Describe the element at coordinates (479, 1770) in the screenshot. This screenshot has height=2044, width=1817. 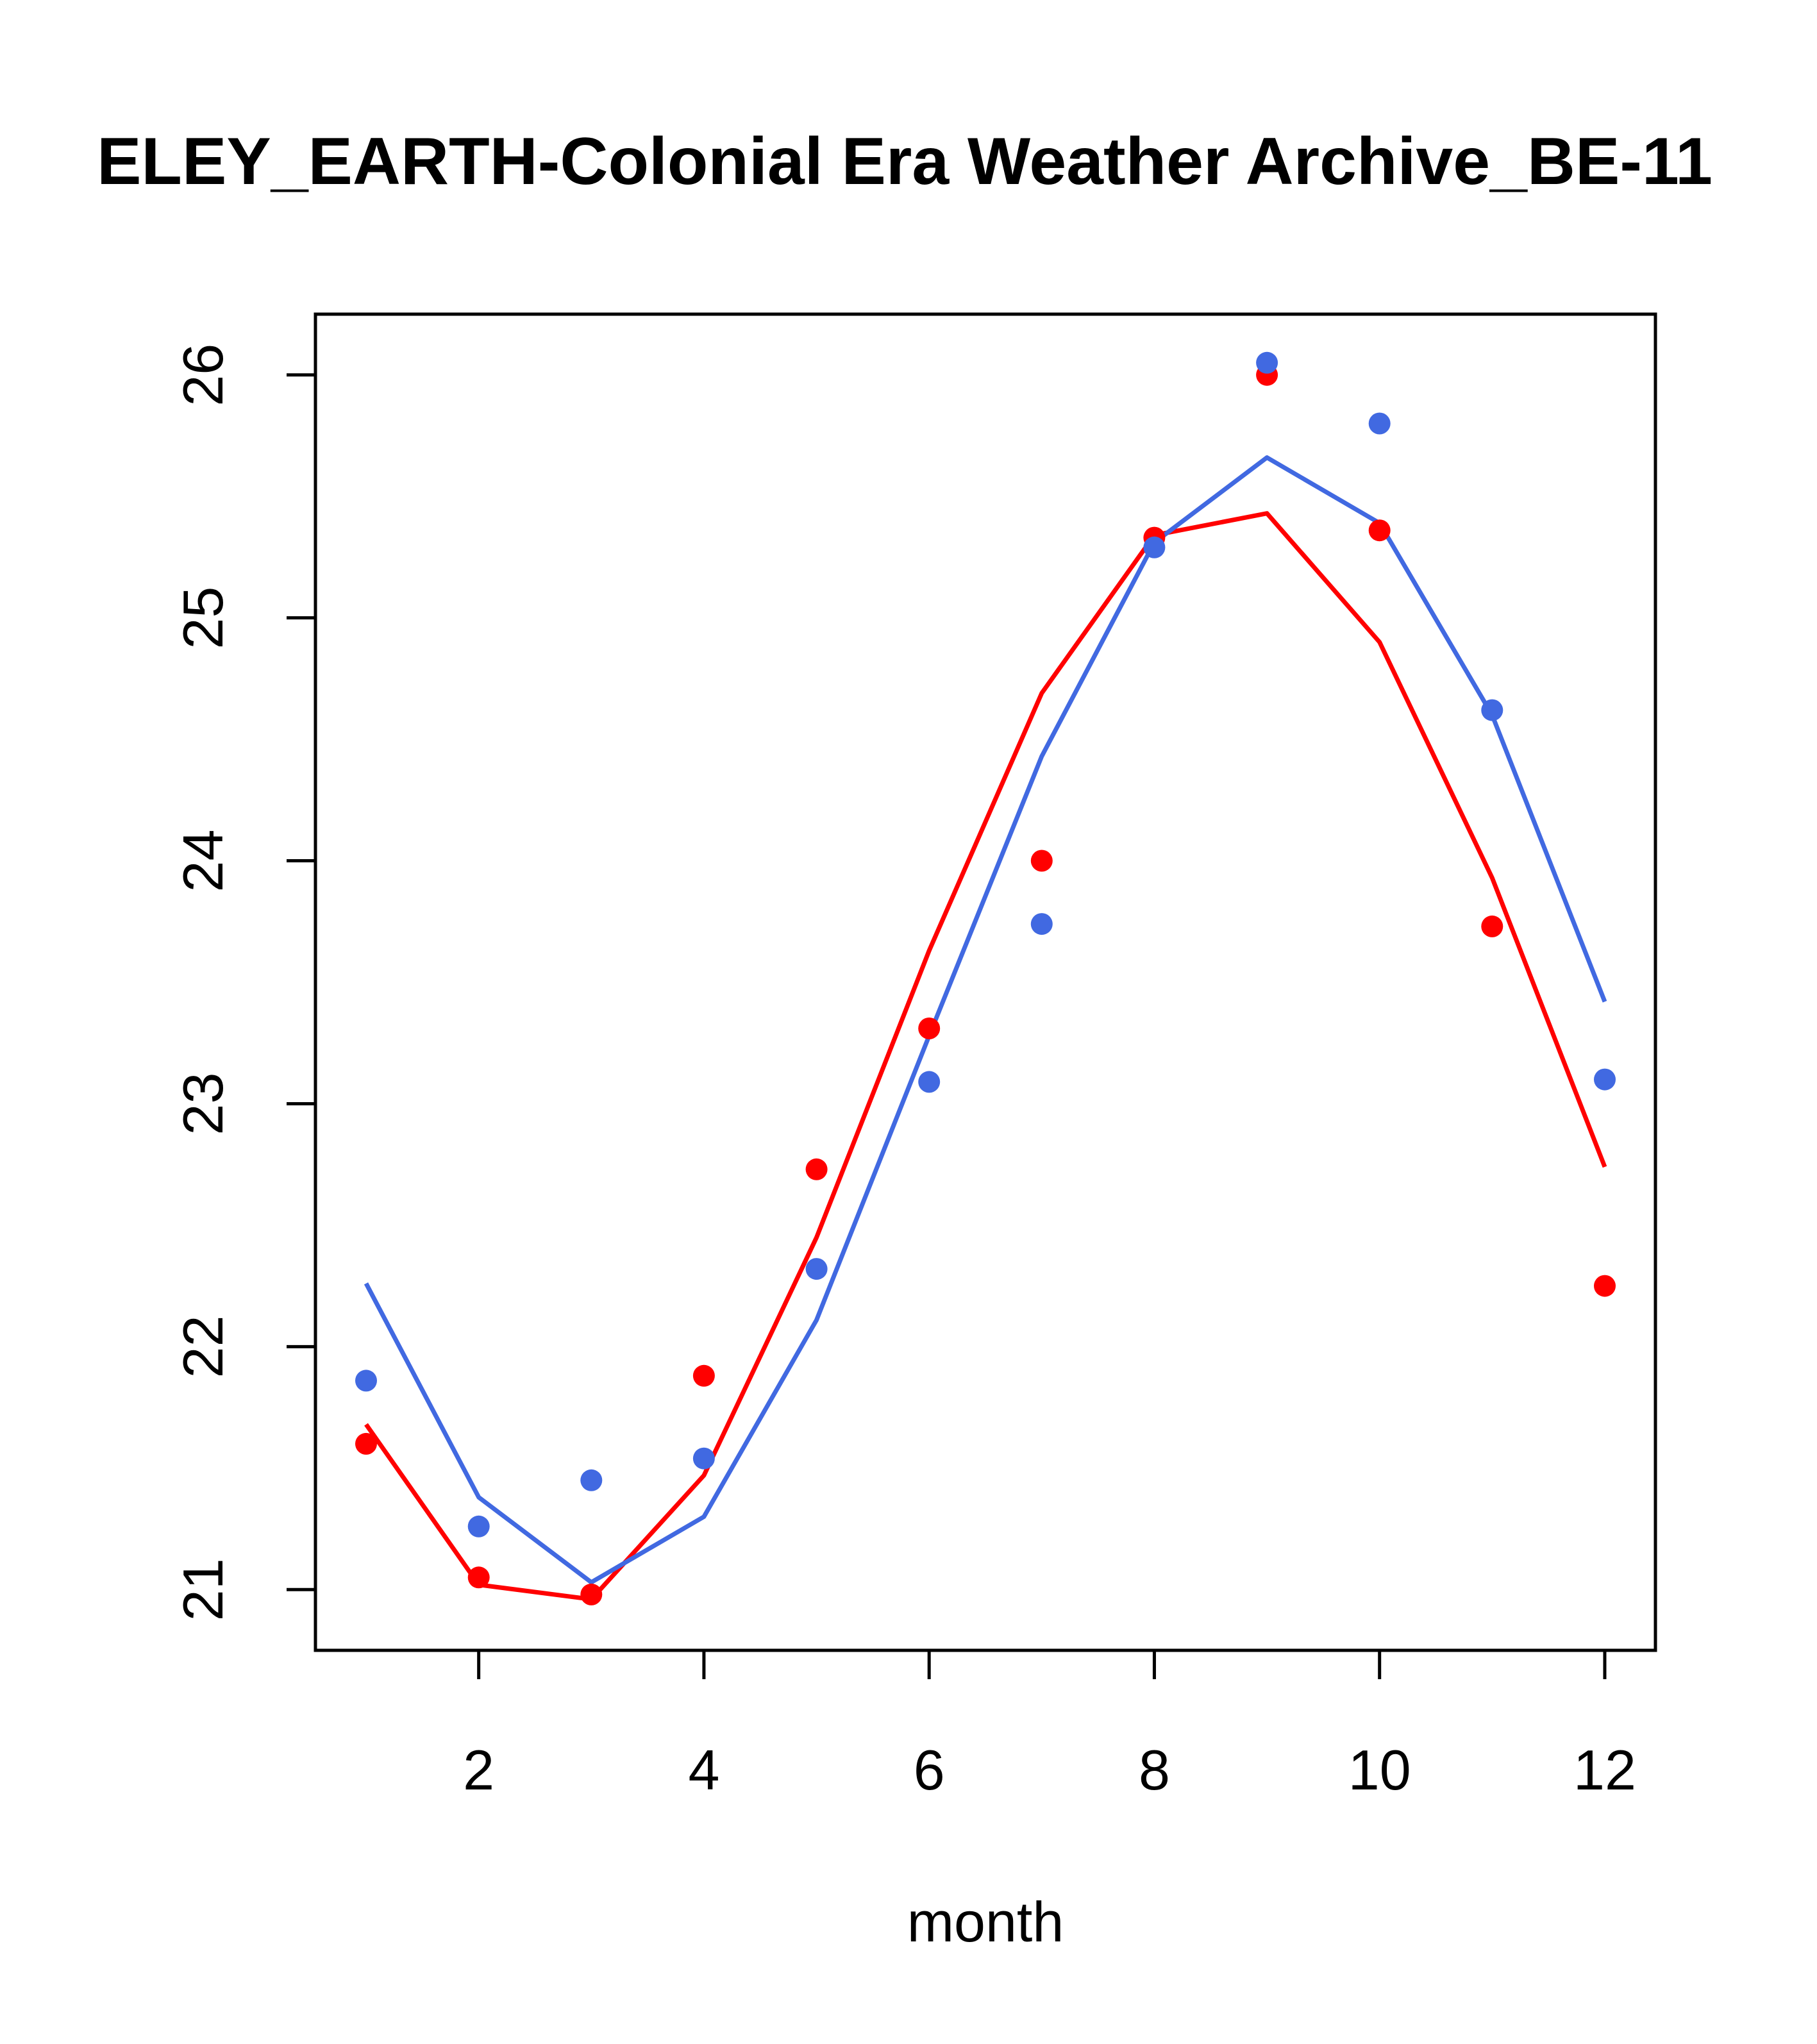
I see `x-tick-label: 2` at that location.